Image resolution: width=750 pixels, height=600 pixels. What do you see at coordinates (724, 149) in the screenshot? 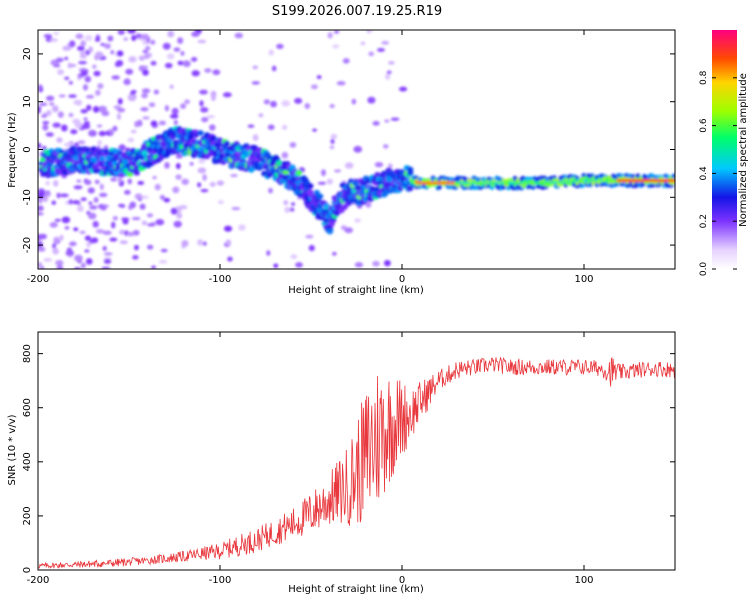
I see `colorbar-gradient` at bounding box center [724, 149].